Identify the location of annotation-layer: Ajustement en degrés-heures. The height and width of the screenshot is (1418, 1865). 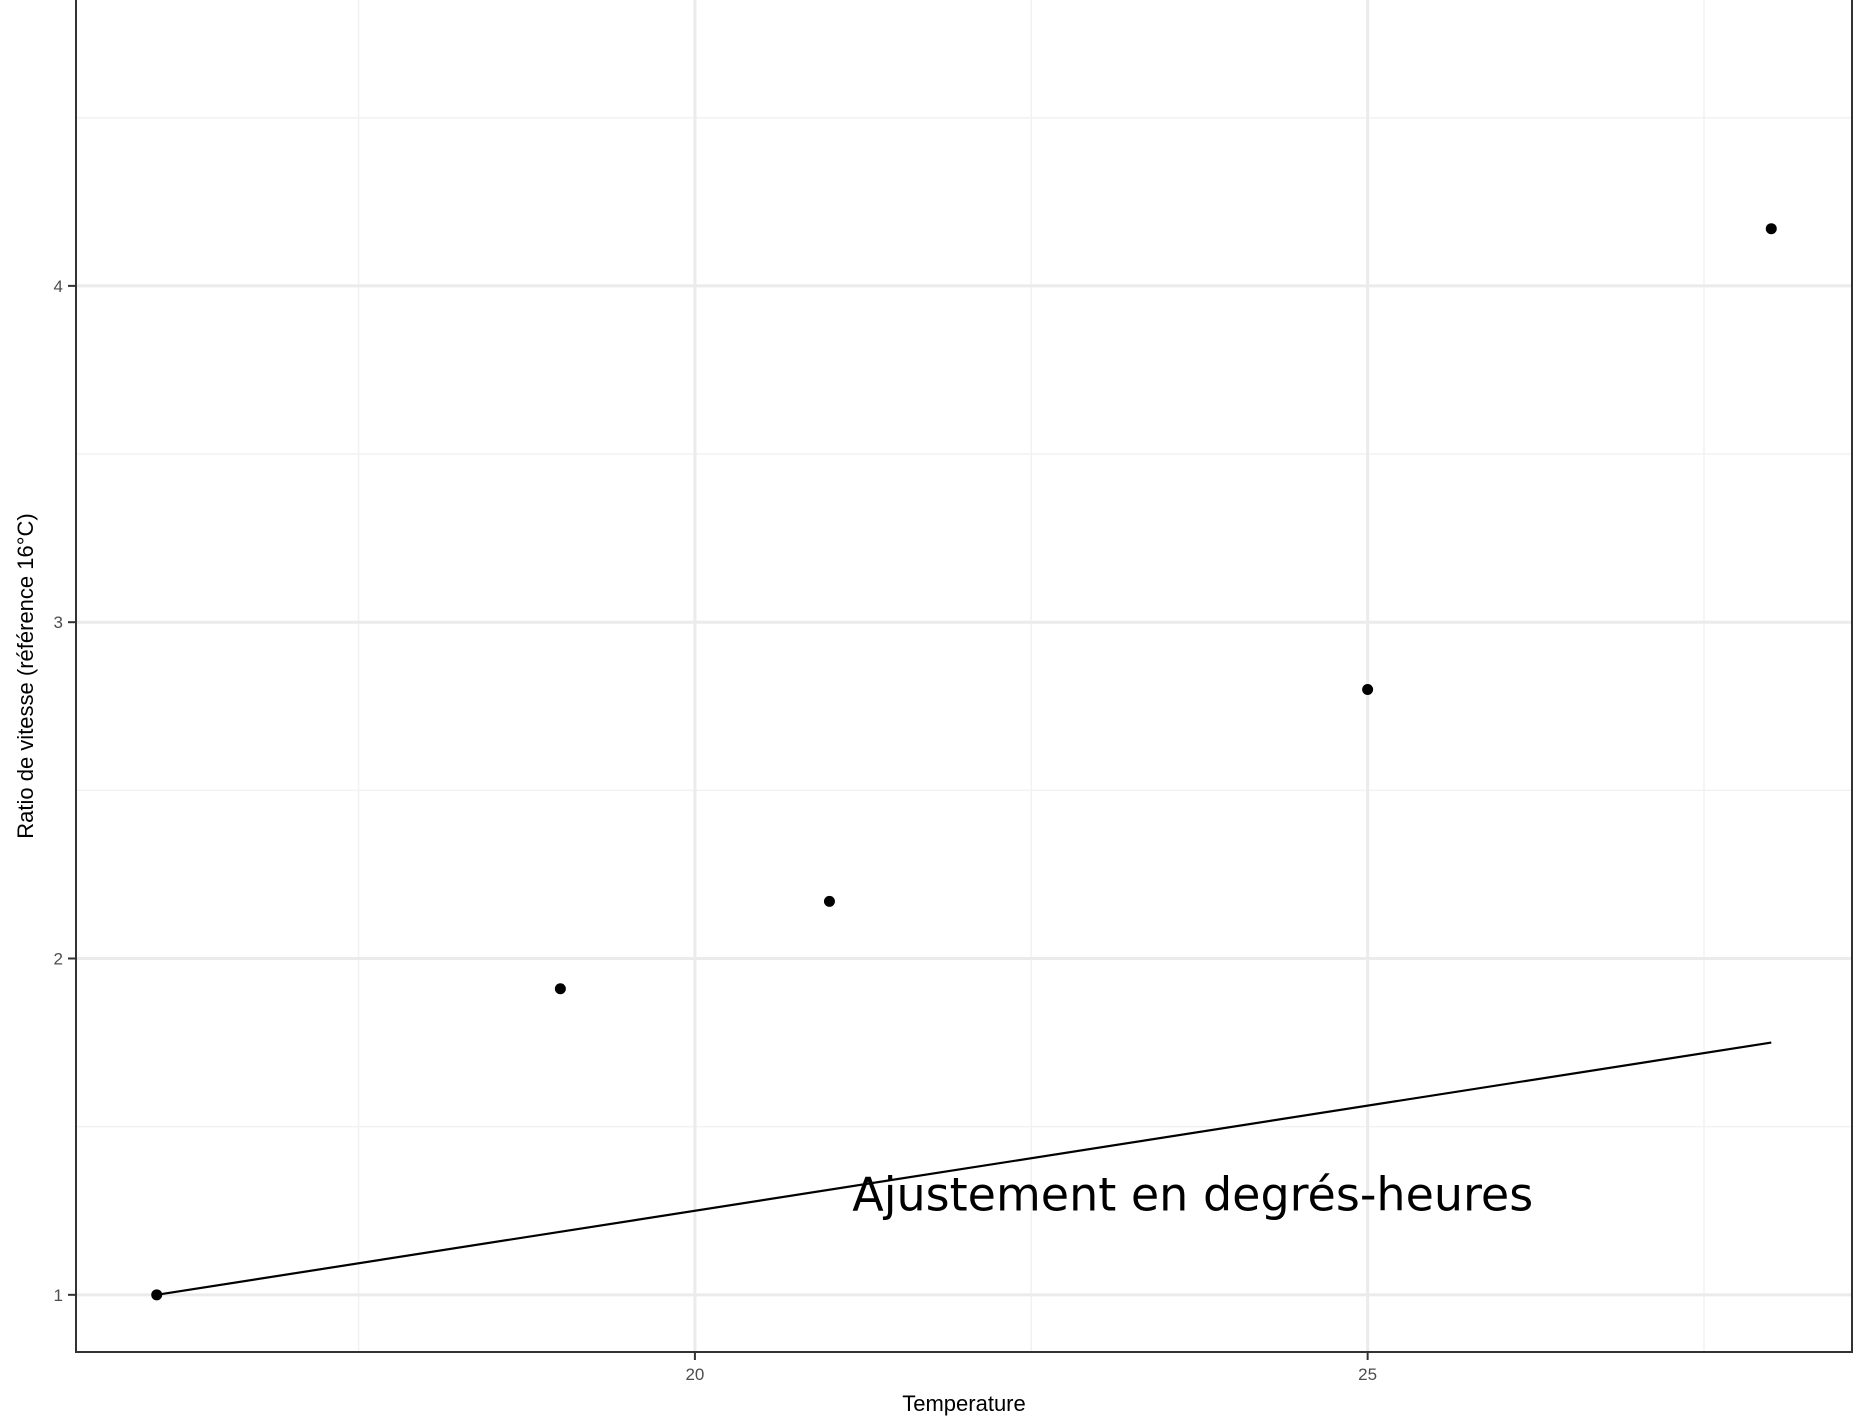
(1192, 1195).